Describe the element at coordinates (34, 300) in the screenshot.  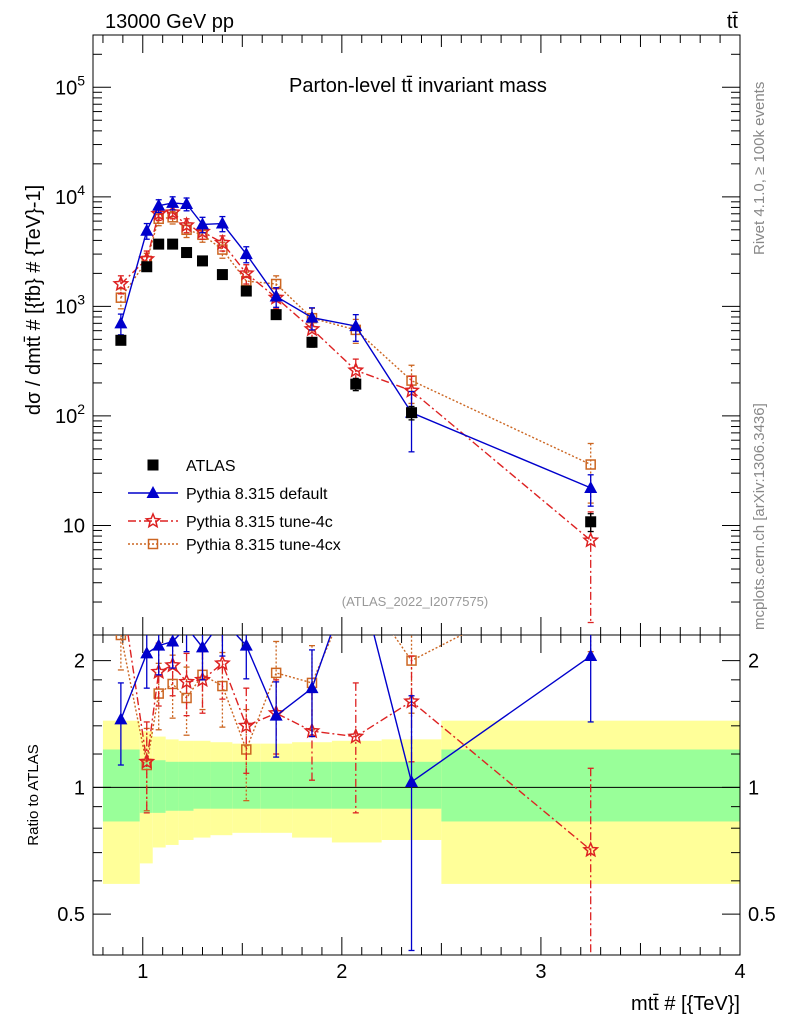
I see `y-axis-label: dσ / dmtt̄ # [{fb} # {TeV}-1]` at that location.